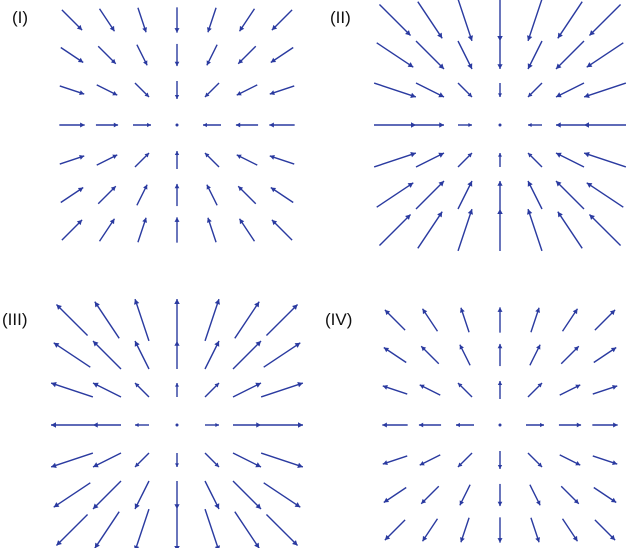 The image size is (628, 548). What do you see at coordinates (15, 319) in the screenshot?
I see `panel-label-III: (III)` at bounding box center [15, 319].